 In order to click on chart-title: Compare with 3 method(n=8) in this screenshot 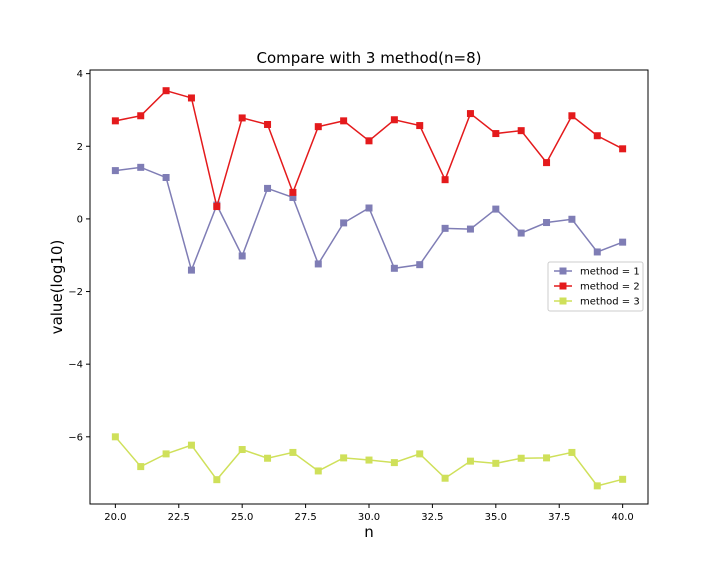, I will do `click(369, 58)`.